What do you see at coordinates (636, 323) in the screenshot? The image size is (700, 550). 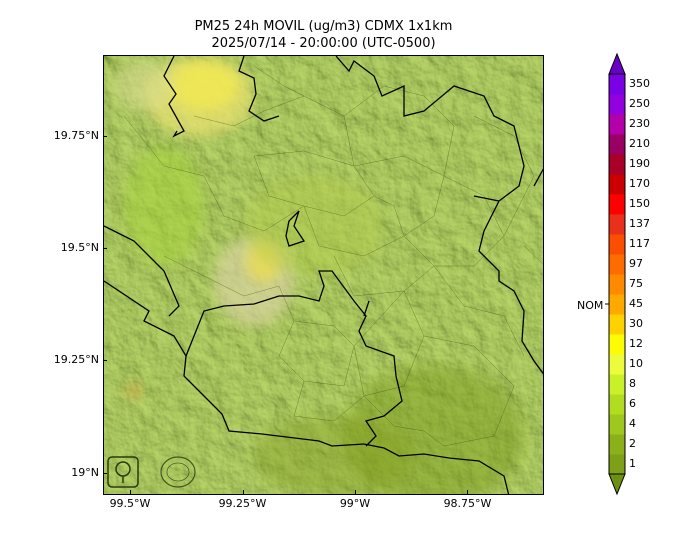 I see `colorbar-label: 30` at bounding box center [636, 323].